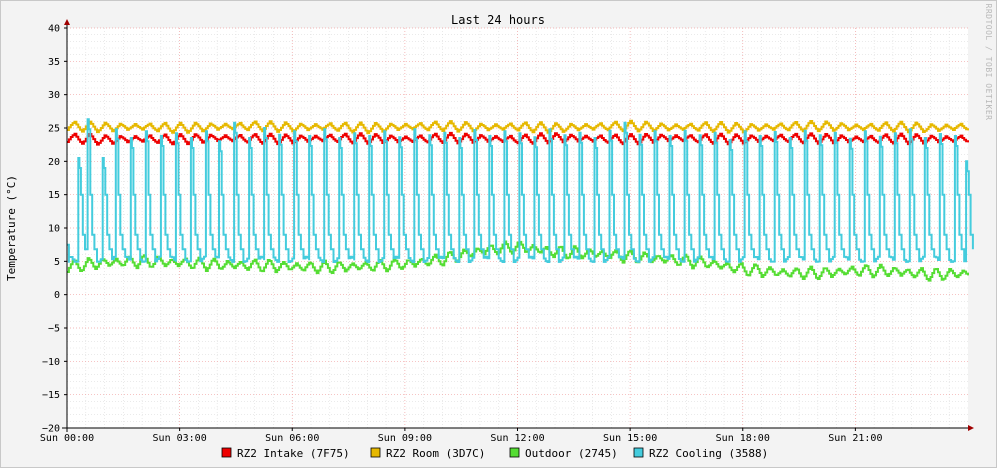 The width and height of the screenshot is (997, 468). Describe the element at coordinates (54, 129) in the screenshot. I see `y-tick-label: 25` at that location.